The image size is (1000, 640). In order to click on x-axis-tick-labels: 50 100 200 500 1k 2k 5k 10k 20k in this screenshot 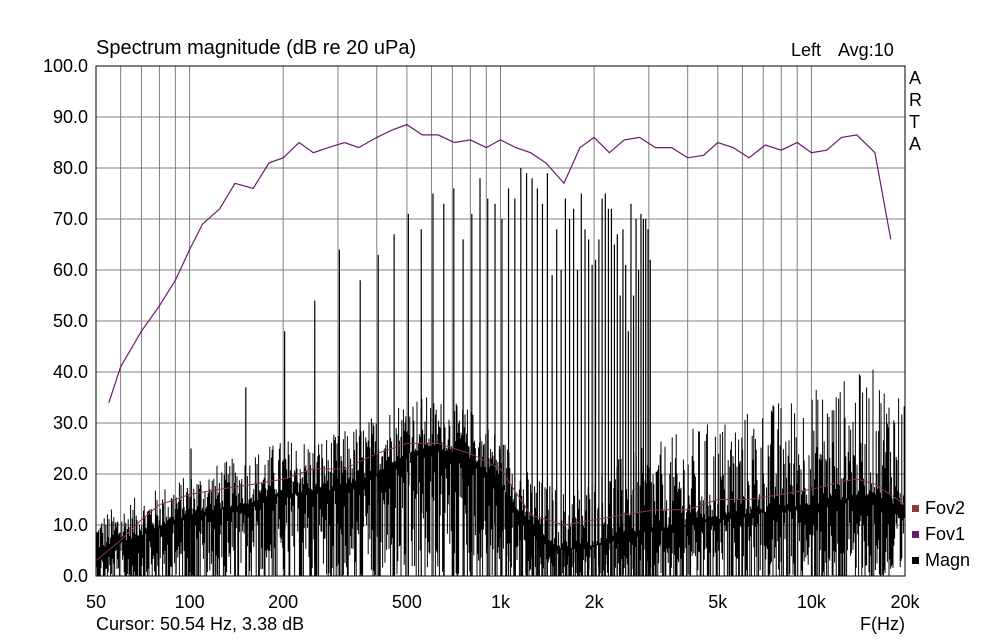, I will do `click(503, 602)`.